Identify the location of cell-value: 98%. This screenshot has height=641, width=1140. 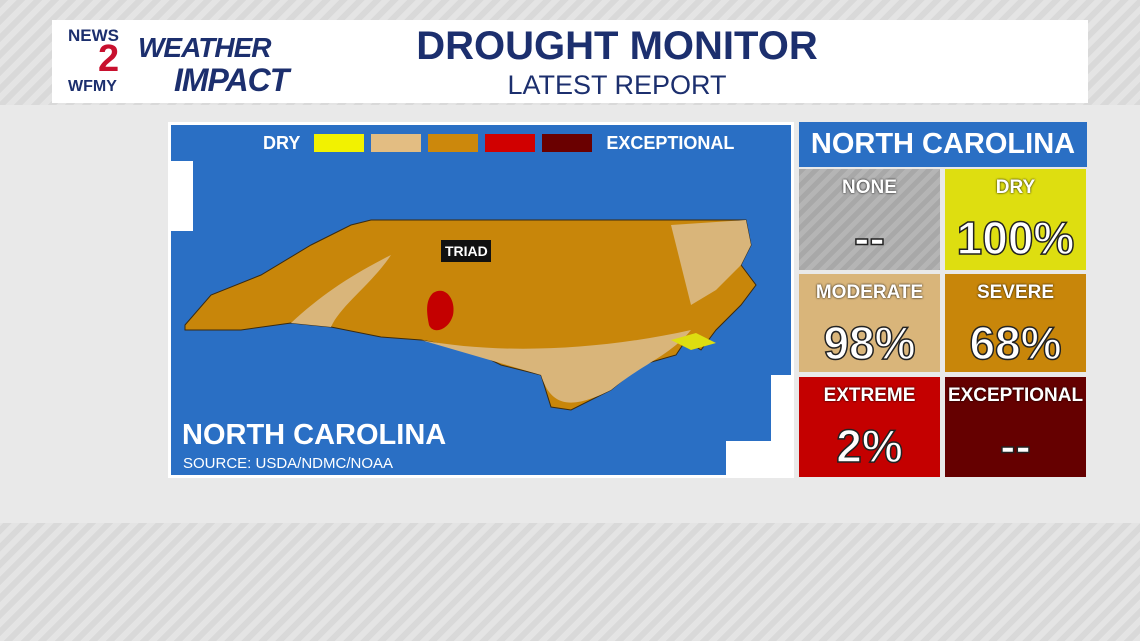
(870, 343).